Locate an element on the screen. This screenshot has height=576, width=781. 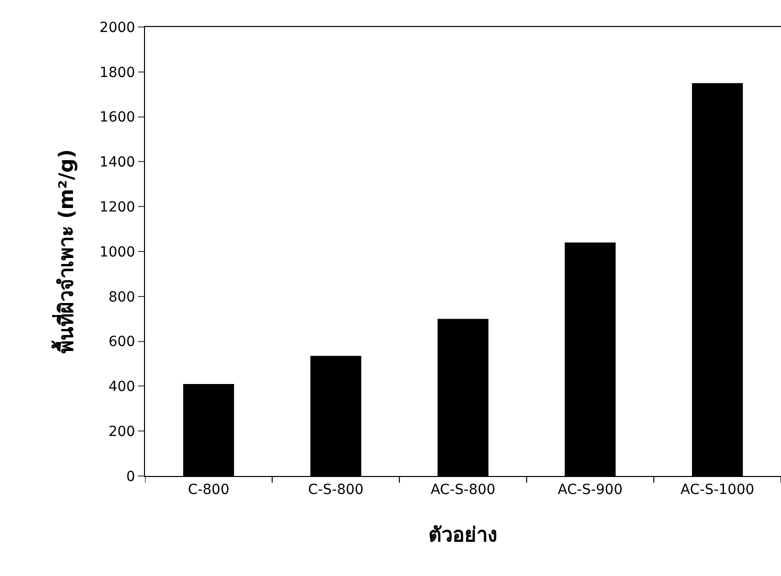
x-tick-label: AC-S-900 is located at coordinates (590, 490).